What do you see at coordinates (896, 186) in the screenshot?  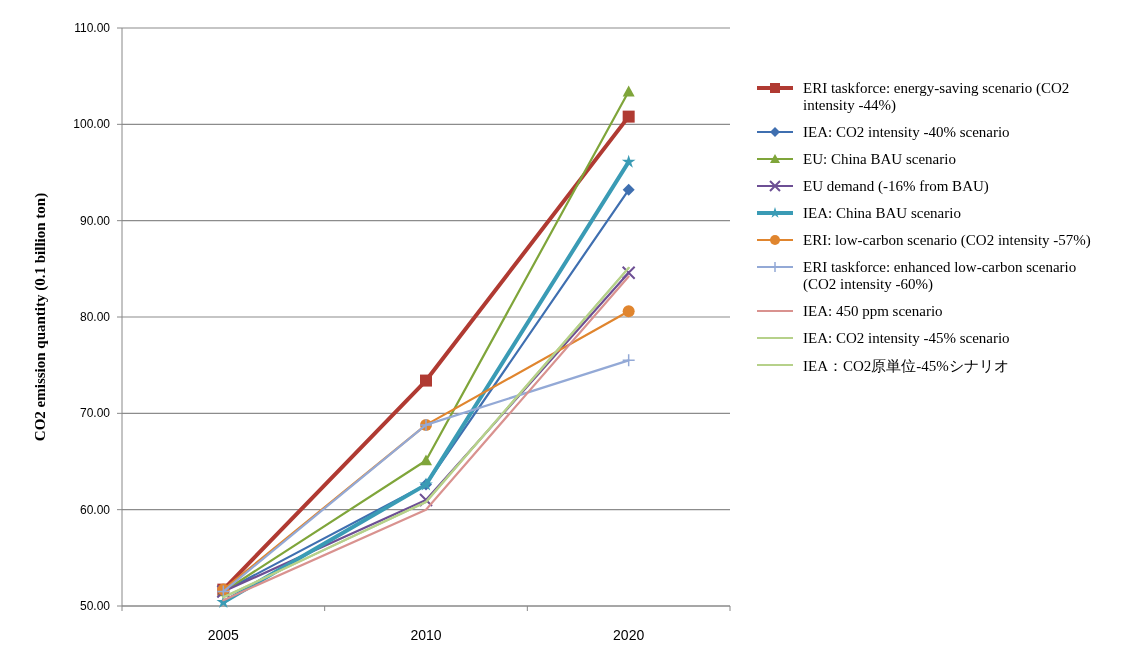 I see `legend-label: EU demand (-16% from BAU)` at bounding box center [896, 186].